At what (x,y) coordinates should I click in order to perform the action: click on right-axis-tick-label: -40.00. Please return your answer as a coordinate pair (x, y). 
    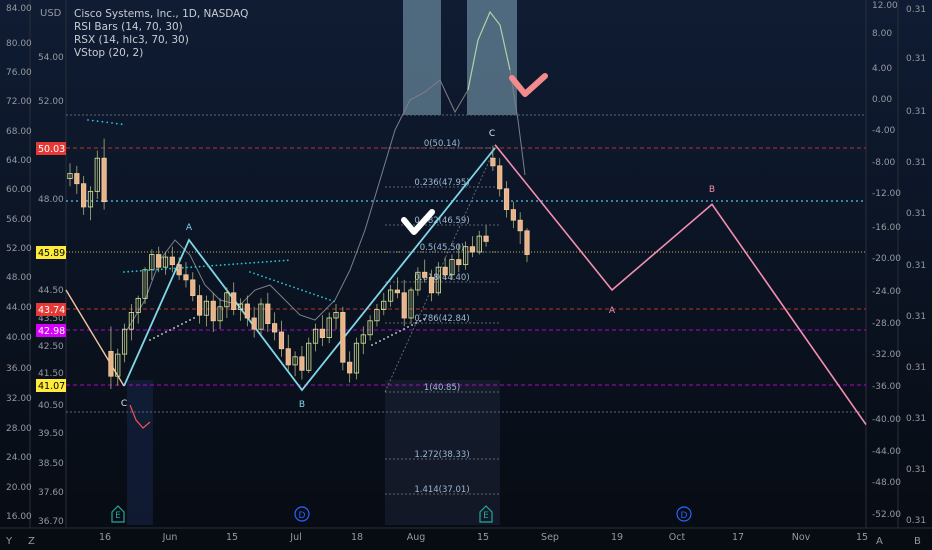
    Looking at the image, I should click on (886, 420).